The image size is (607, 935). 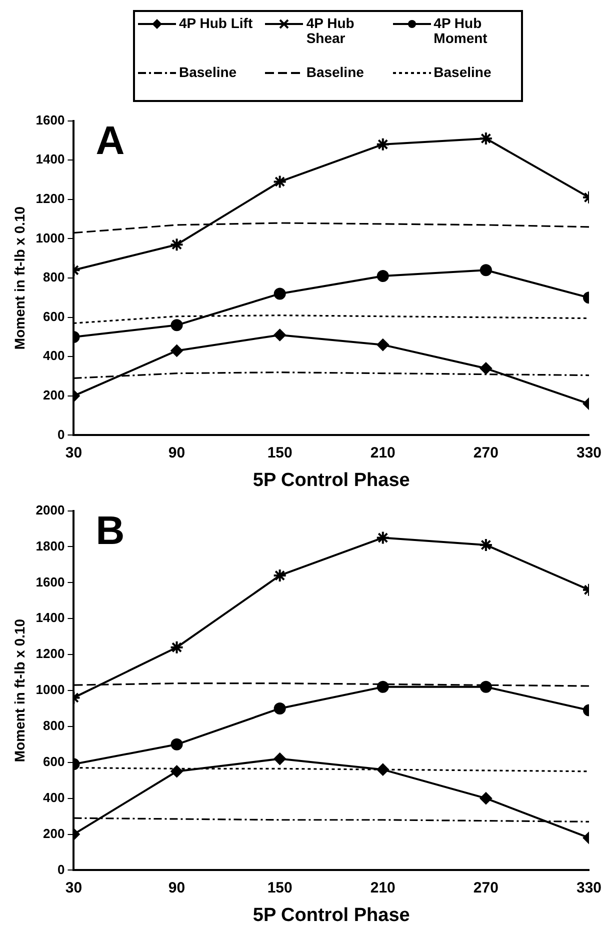 I want to click on legend-label: 4P Hub Shear, so click(x=331, y=30).